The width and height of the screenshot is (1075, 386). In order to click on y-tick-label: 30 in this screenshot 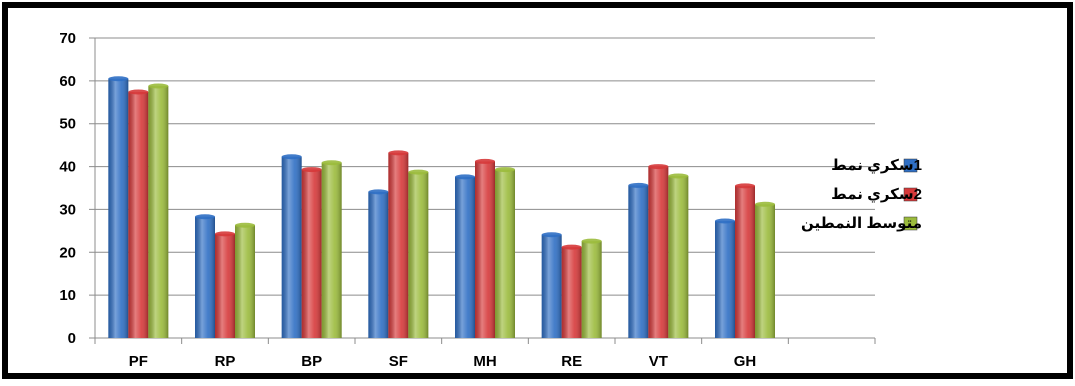, I will do `click(67, 209)`.